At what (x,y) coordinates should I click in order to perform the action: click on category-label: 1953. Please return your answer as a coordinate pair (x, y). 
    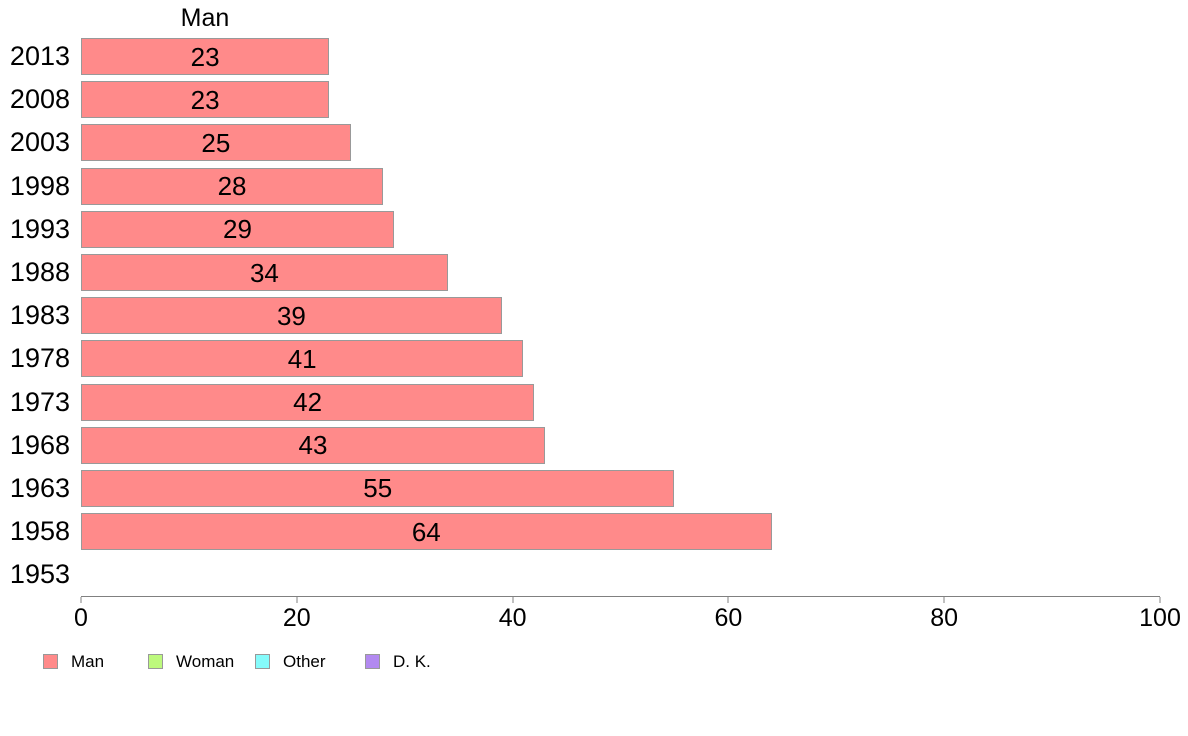
    Looking at the image, I should click on (39, 574).